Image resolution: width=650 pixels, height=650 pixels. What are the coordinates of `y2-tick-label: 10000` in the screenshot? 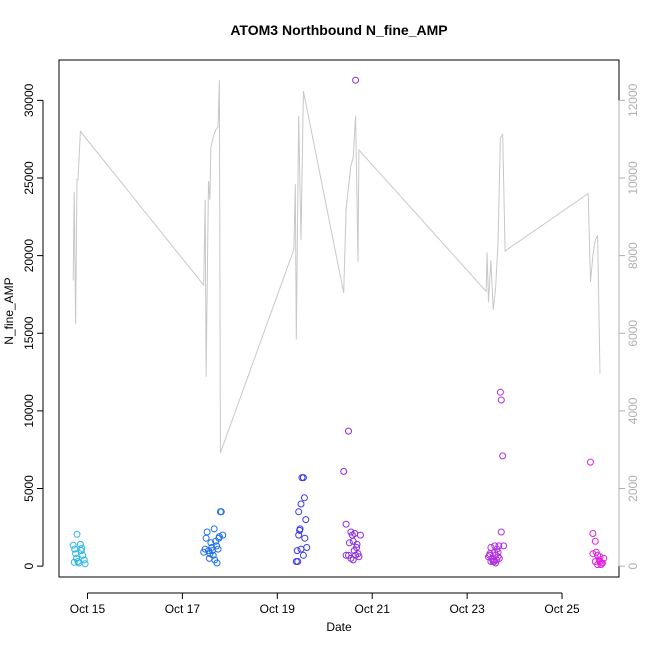 It's located at (633, 178).